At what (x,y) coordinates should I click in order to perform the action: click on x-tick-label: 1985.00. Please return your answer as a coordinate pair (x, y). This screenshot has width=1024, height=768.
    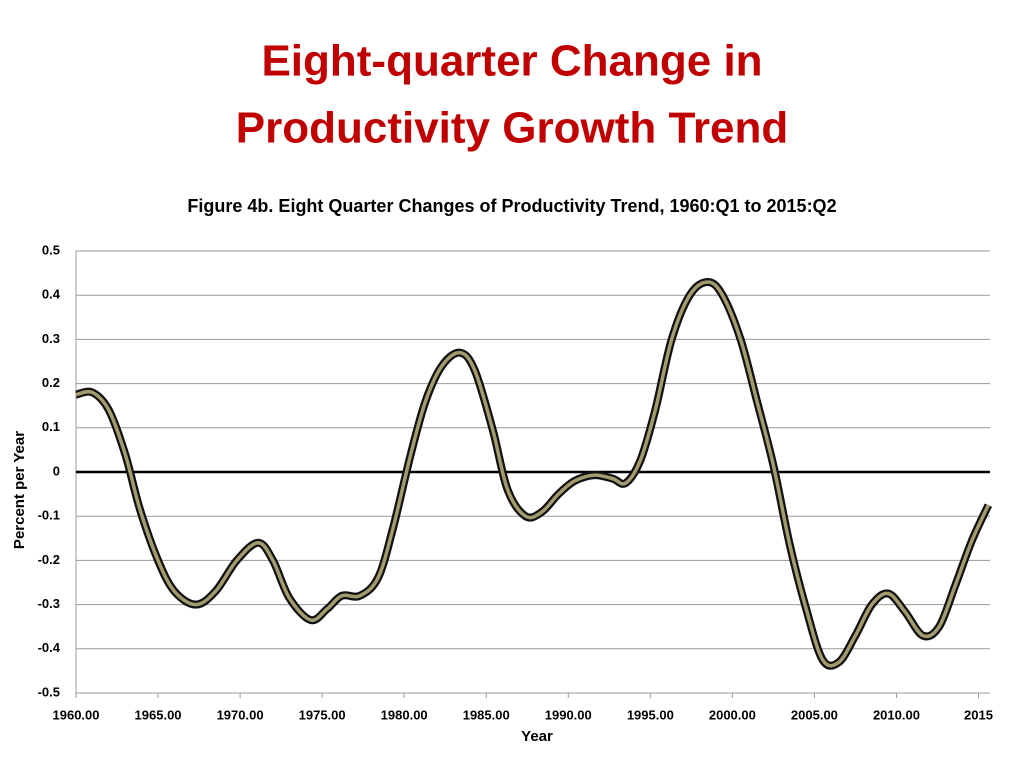
    Looking at the image, I should click on (486, 714).